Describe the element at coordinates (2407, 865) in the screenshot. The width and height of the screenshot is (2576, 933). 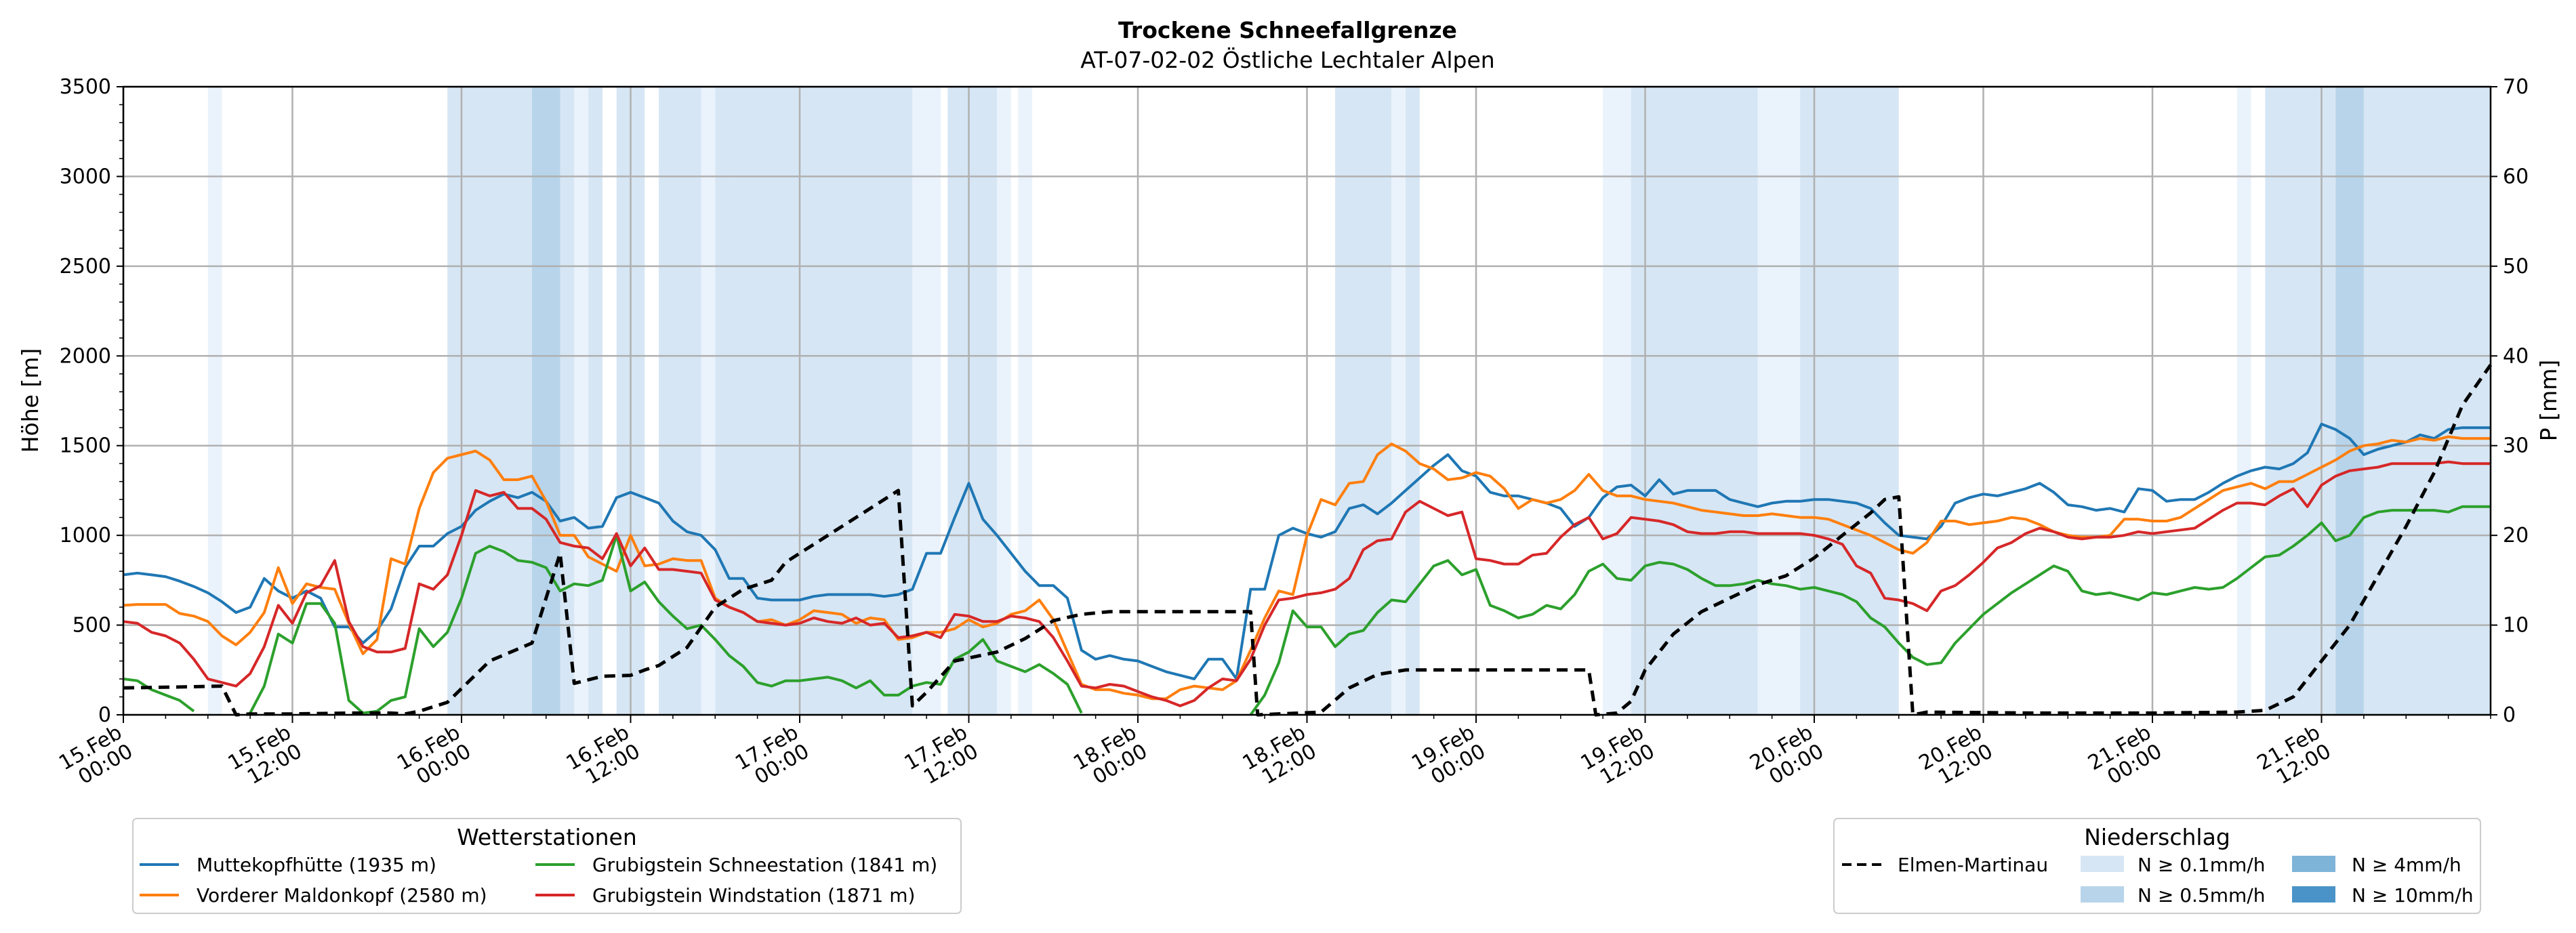
I see `legend-label-n4: N ≥ 4mm/h` at that location.